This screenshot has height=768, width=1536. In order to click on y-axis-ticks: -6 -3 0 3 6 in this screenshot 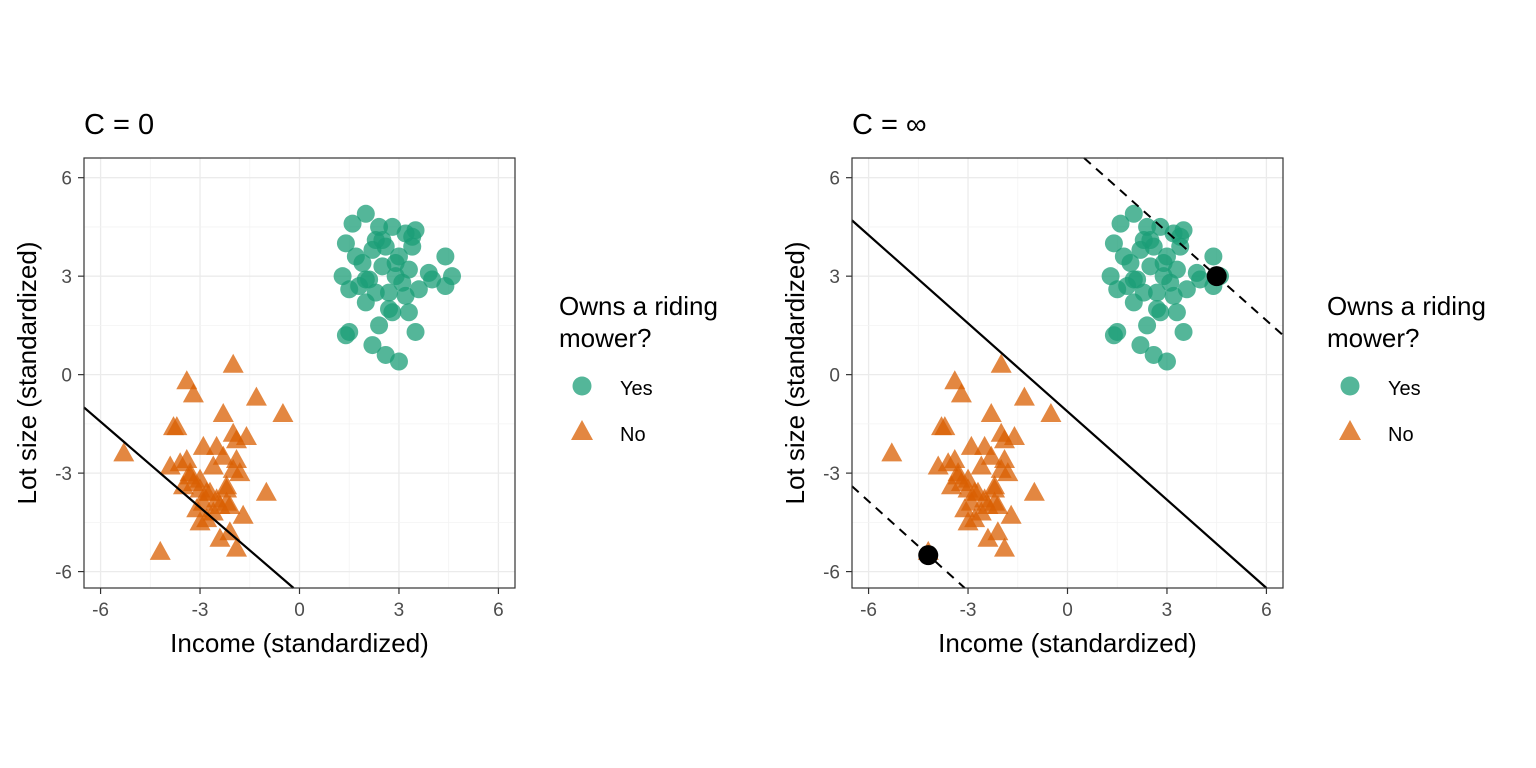, I will do `click(837, 376)`.